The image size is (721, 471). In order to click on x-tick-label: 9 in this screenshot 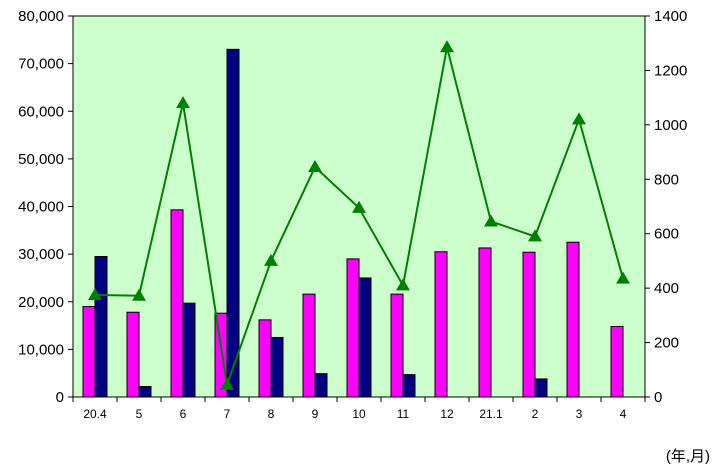, I will do `click(315, 414)`.